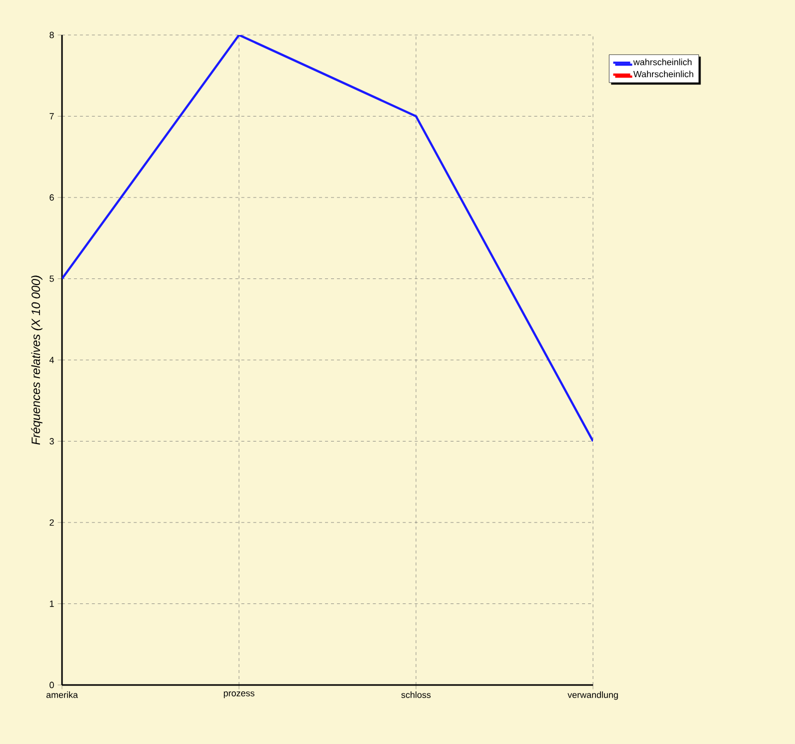 The height and width of the screenshot is (744, 795). Describe the element at coordinates (52, 685) in the screenshot. I see `y-tick-label: 0` at that location.